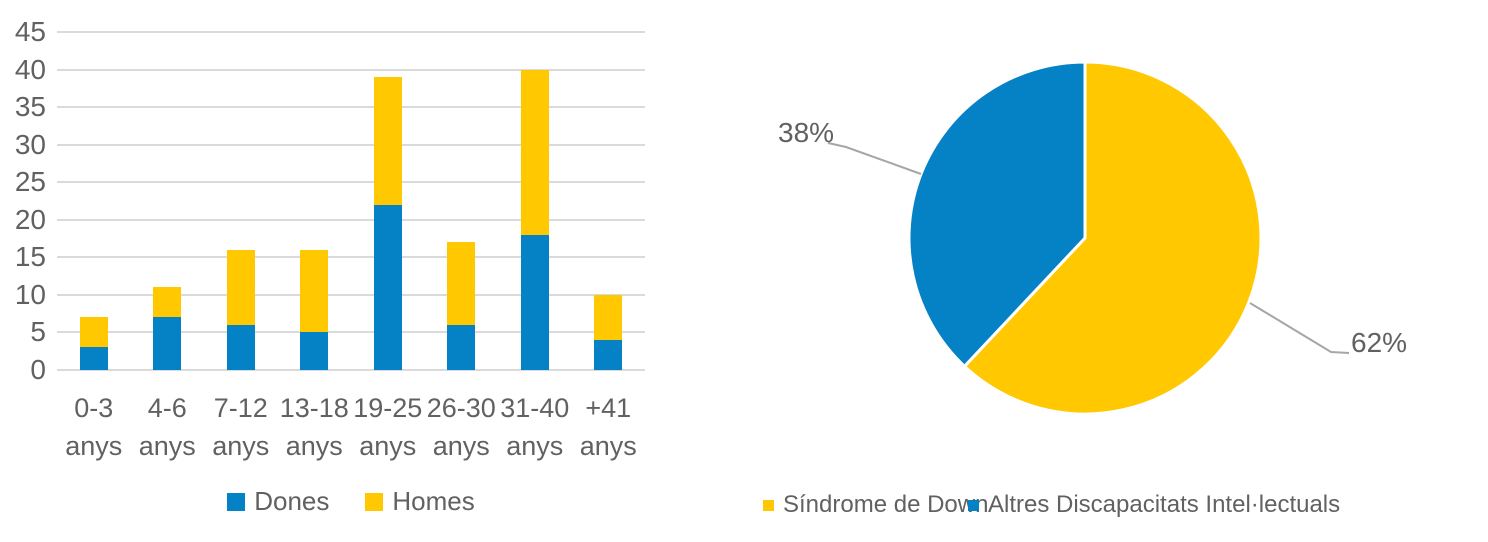  Describe the element at coordinates (535, 408) in the screenshot. I see `x-category-label-line: 31-40` at that location.